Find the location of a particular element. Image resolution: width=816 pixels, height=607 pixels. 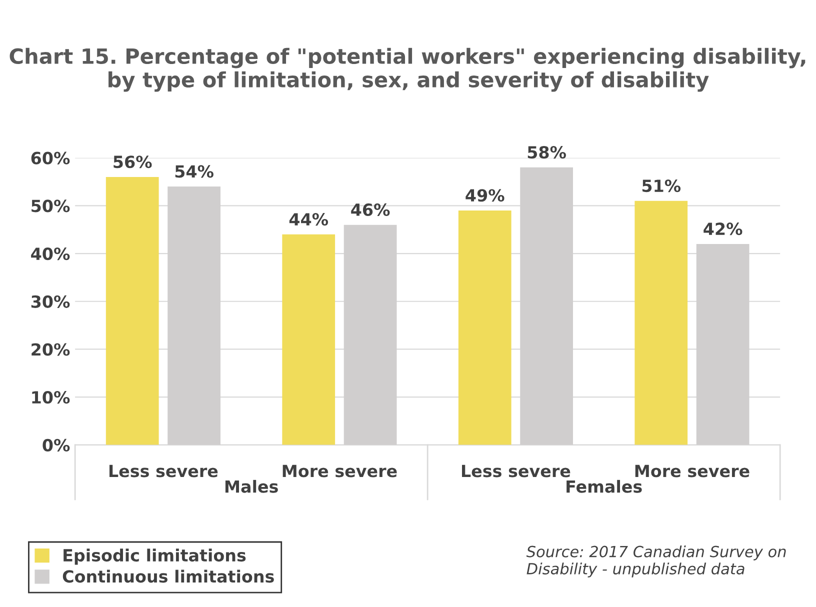

source-note: Source: 2017 Canadian Survey on Disability - unpublished data is located at coordinates (656, 562).